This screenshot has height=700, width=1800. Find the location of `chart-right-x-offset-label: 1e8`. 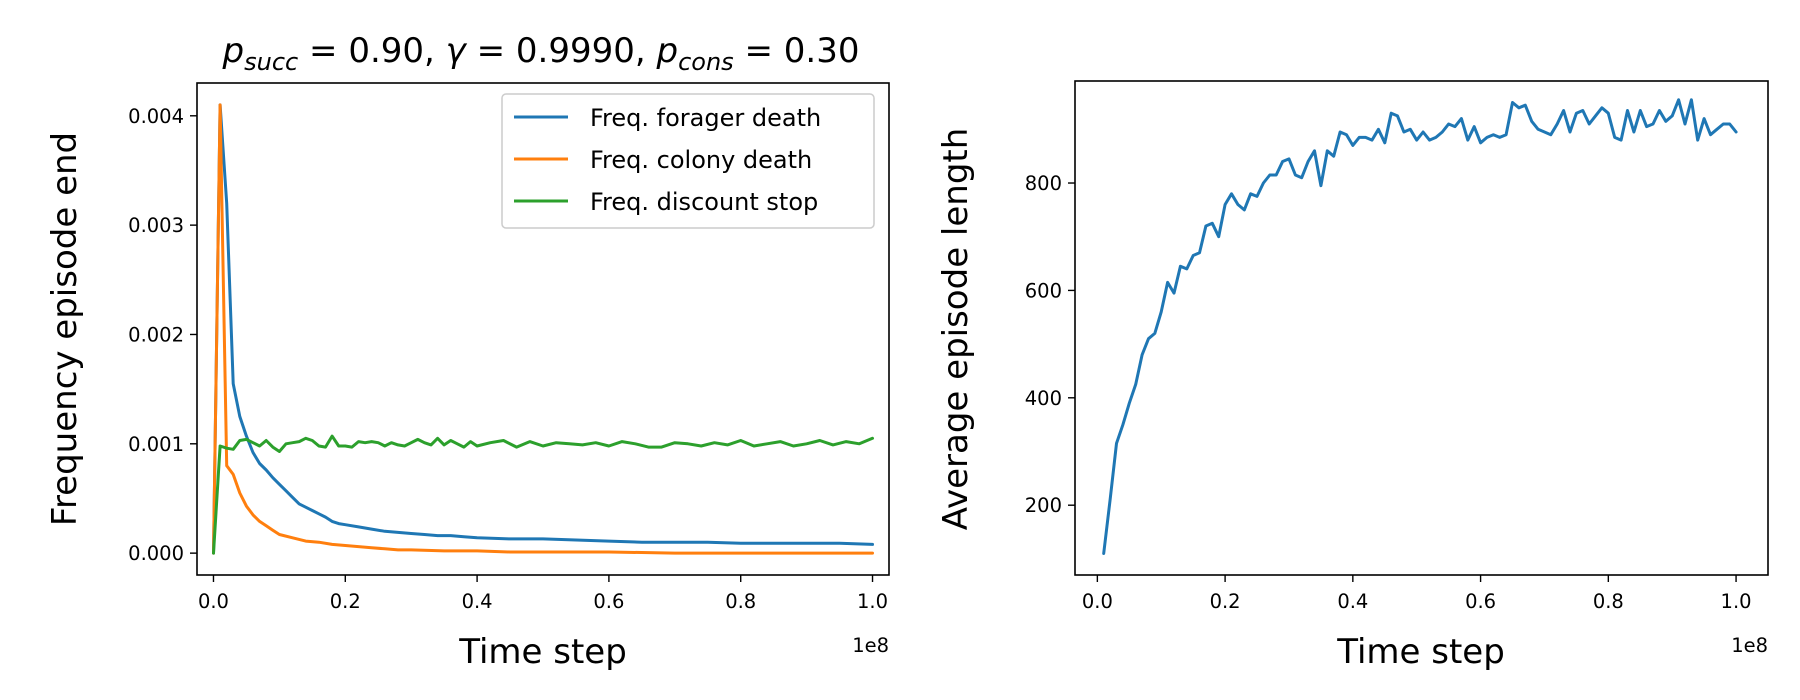

chart-right-x-offset-label: 1e8 is located at coordinates (1749, 645).